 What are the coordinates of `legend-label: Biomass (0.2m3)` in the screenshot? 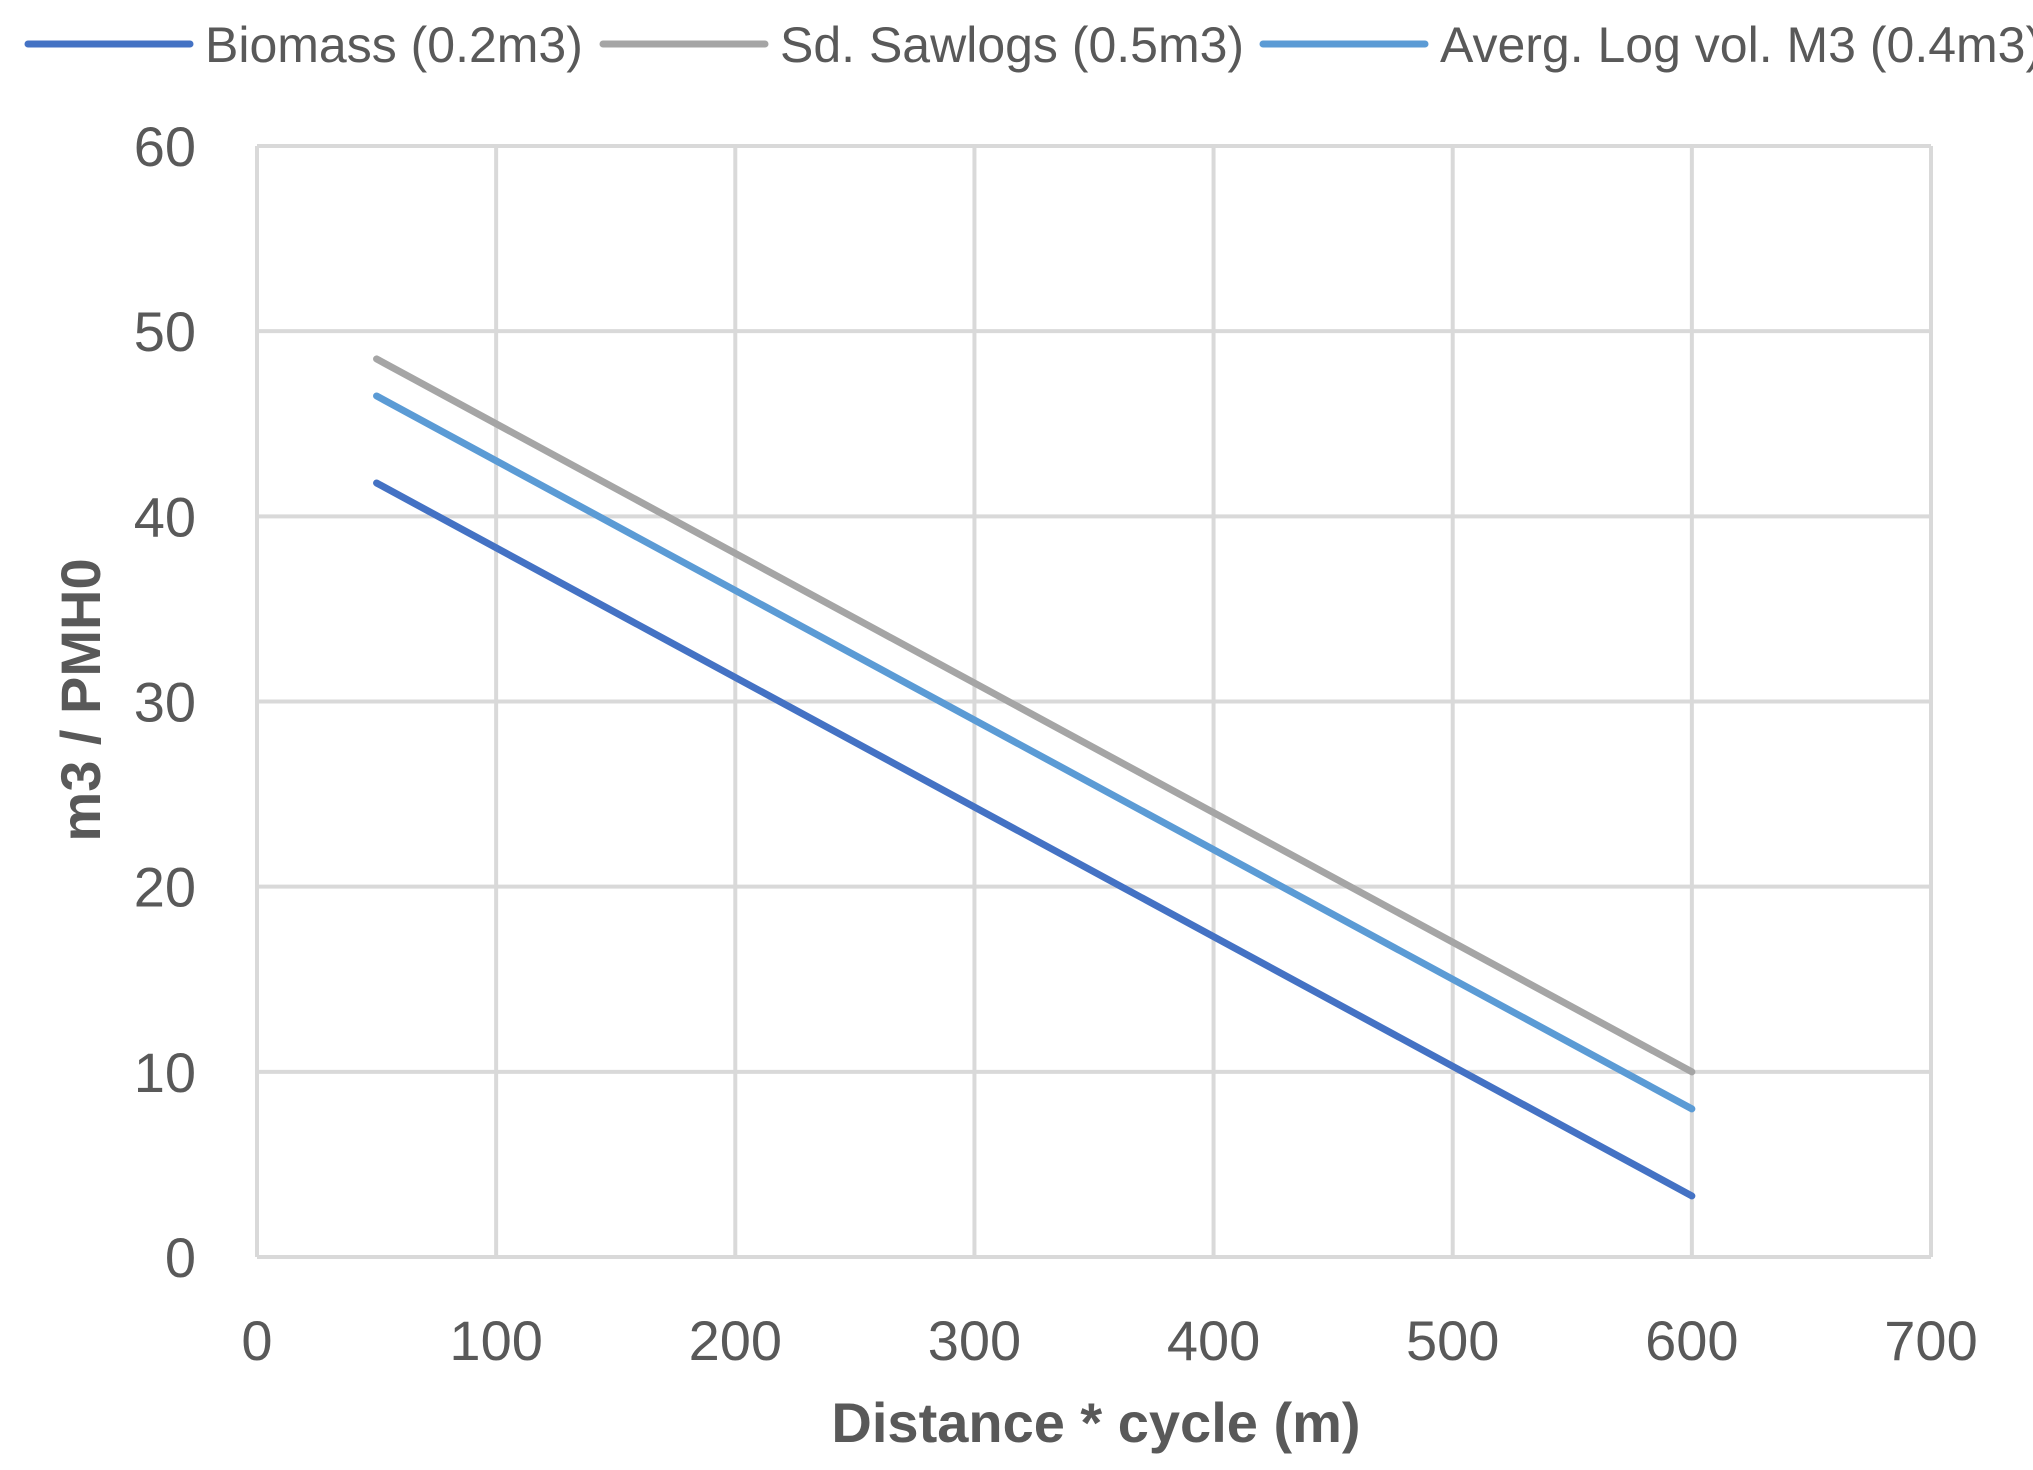 It's located at (394, 45).